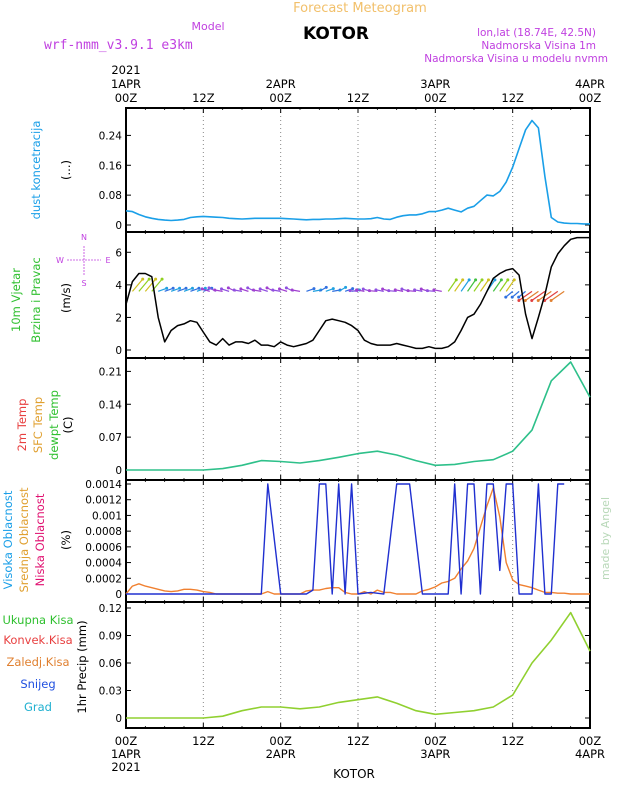  What do you see at coordinates (68, 424) in the screenshot?
I see `temp-unit-label: (C)` at bounding box center [68, 424].